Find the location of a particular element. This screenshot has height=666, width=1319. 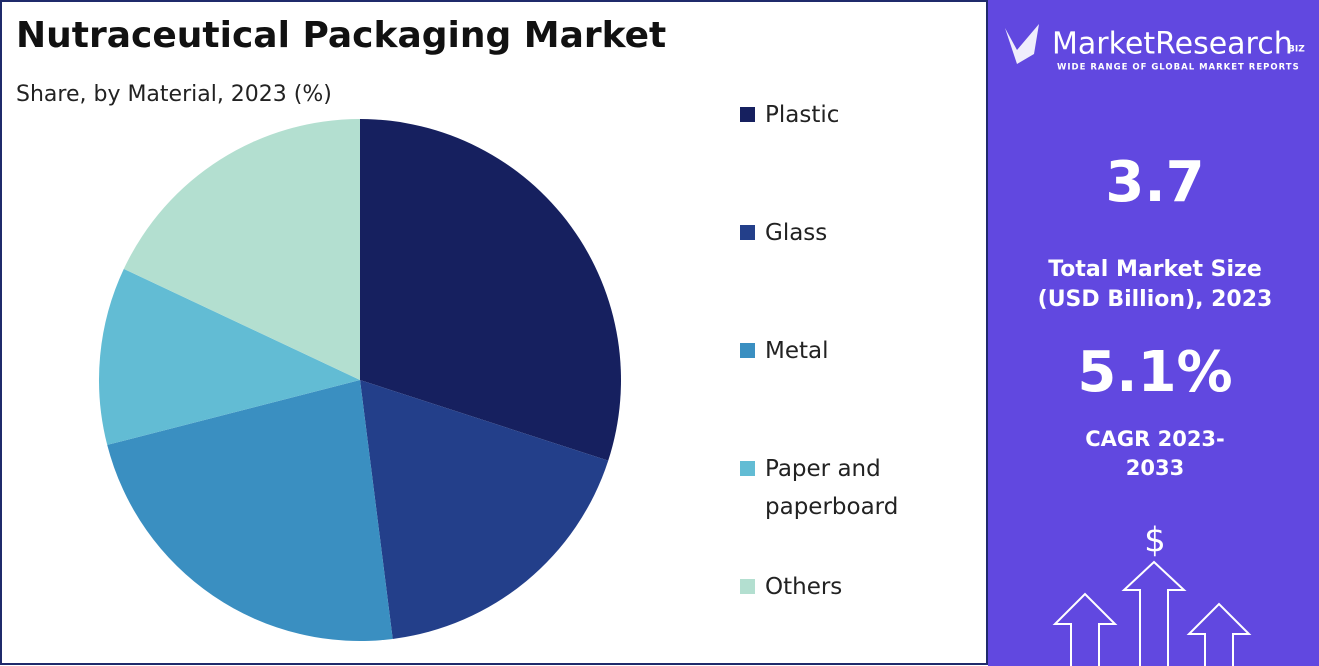

arrows is located at coordinates (1152, 613).